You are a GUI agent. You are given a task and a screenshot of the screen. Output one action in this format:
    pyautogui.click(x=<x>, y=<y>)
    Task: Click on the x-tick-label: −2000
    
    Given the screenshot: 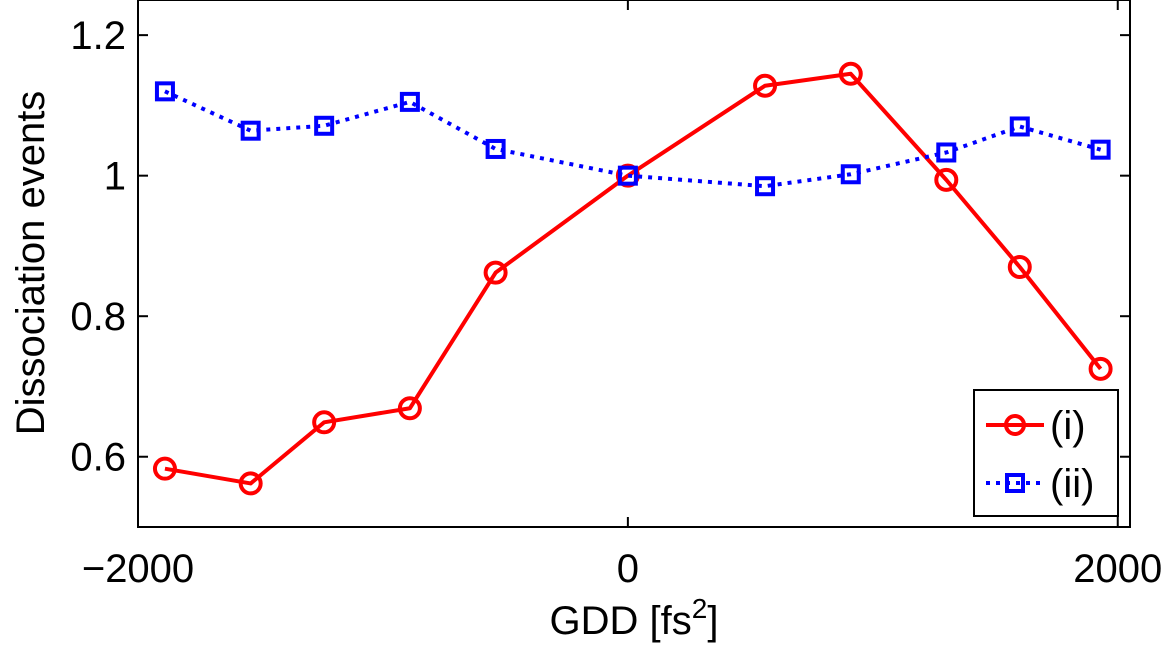 What is the action you would take?
    pyautogui.click(x=138, y=569)
    